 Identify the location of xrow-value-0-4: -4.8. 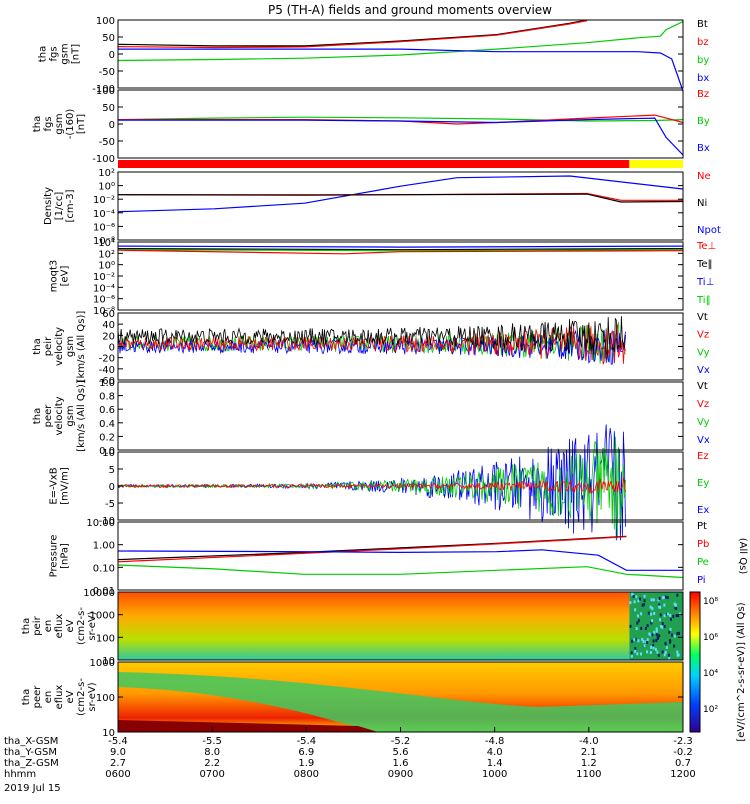
(495, 741).